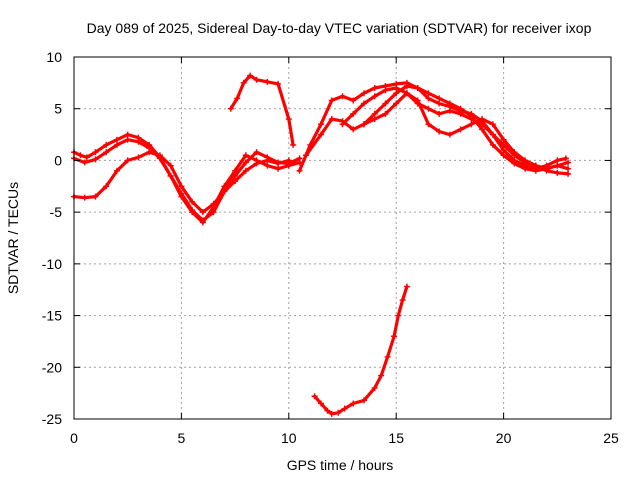  I want to click on x-tick-label: 25, so click(611, 438).